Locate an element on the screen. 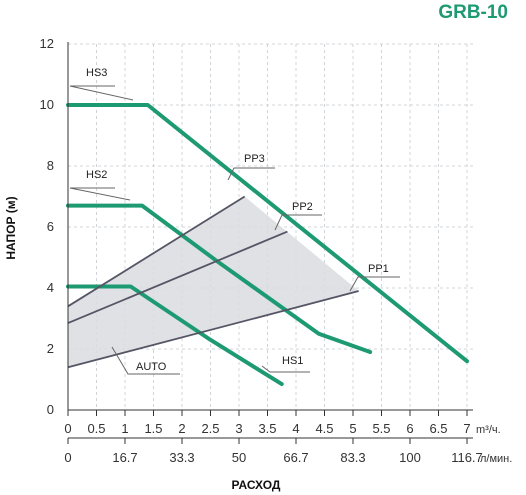 This screenshot has width=526, height=495. y-tick-label: 0 is located at coordinates (50, 409).